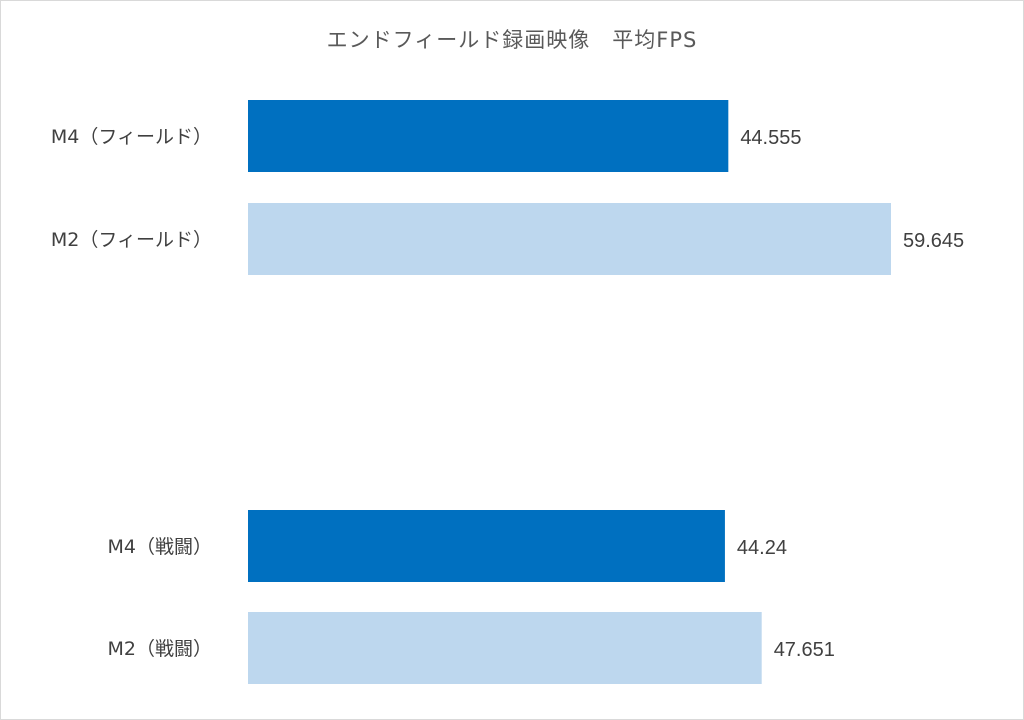 Image resolution: width=1024 pixels, height=720 pixels. What do you see at coordinates (512, 40) in the screenshot?
I see `chart-title: エンドフィールド録画映像 平均FPS` at bounding box center [512, 40].